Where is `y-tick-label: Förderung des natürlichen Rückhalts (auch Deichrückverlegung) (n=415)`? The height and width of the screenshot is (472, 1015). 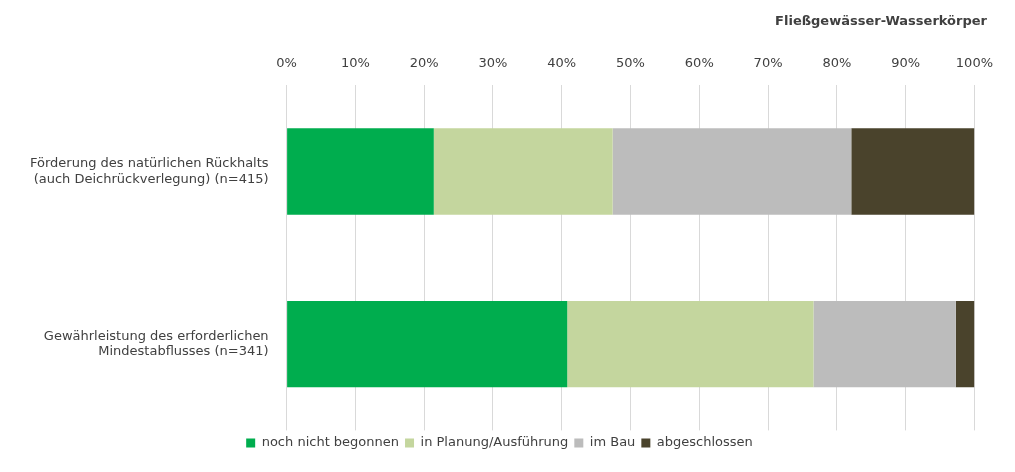
y-tick-label: Förderung des natürlichen Rückhalts (auch Deichrückverlegung) (n=415) is located at coordinates (149, 170).